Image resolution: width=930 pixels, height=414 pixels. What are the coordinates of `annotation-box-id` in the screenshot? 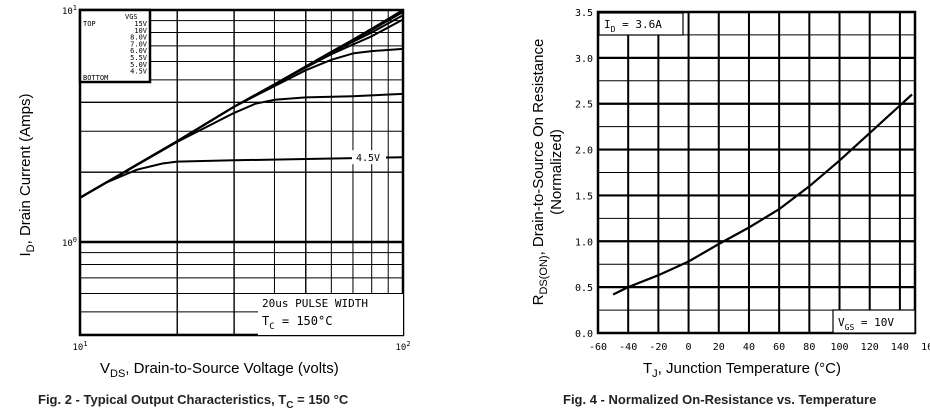 It's located at (641, 24).